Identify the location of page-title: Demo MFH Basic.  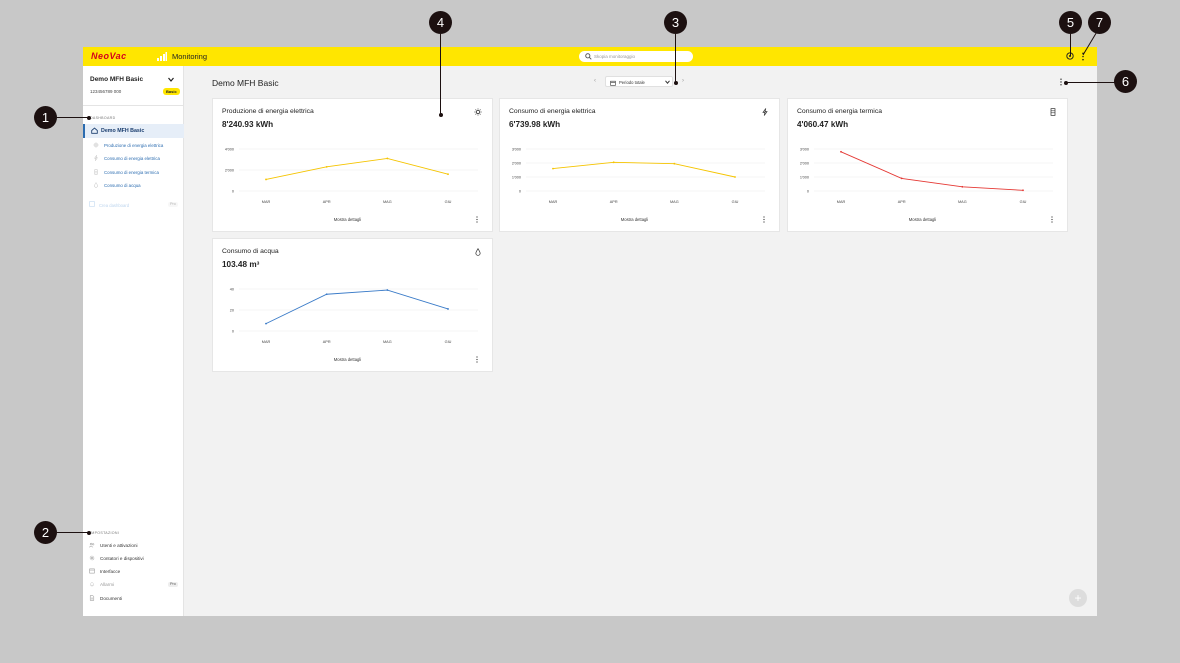
(245, 83).